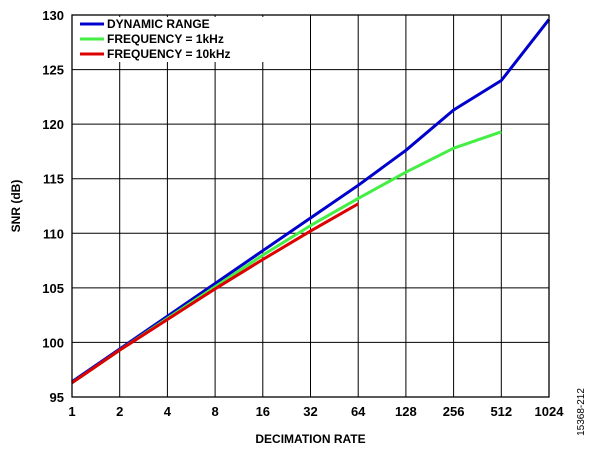 This screenshot has height=450, width=593. What do you see at coordinates (501, 411) in the screenshot?
I see `x-tick-label: 512` at bounding box center [501, 411].